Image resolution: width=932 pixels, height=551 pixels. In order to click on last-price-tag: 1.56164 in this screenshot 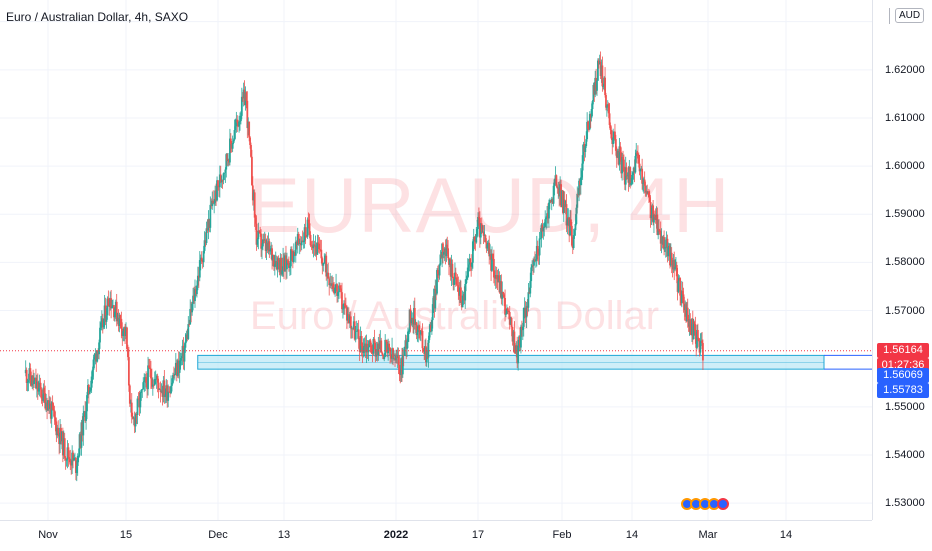, I will do `click(903, 350)`.